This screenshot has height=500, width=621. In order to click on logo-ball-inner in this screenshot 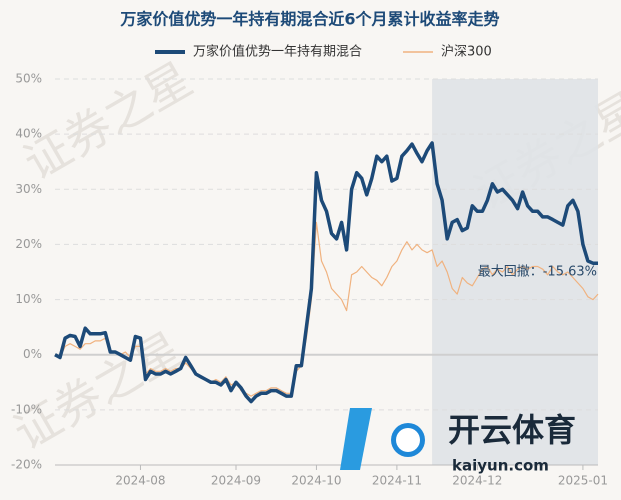, I will do `click(408, 440)`.